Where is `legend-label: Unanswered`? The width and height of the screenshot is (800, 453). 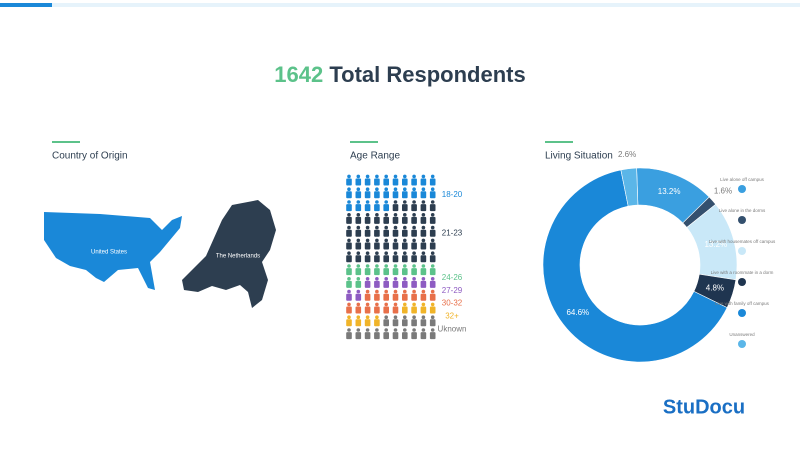 legend-label: Unanswered is located at coordinates (742, 334).